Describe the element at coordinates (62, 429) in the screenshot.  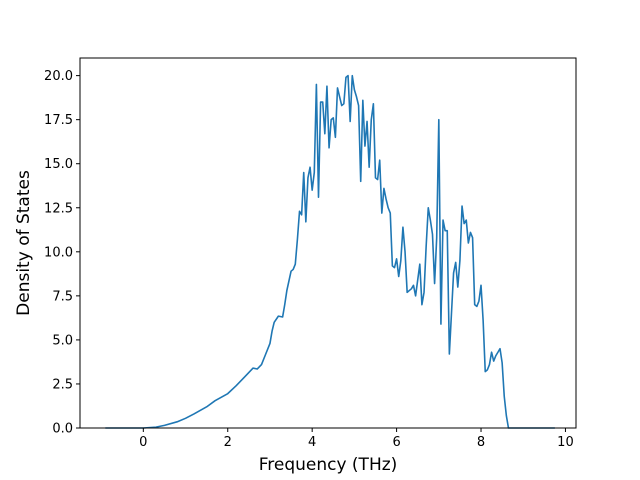
I see `y-tick-label: 0.0` at that location.